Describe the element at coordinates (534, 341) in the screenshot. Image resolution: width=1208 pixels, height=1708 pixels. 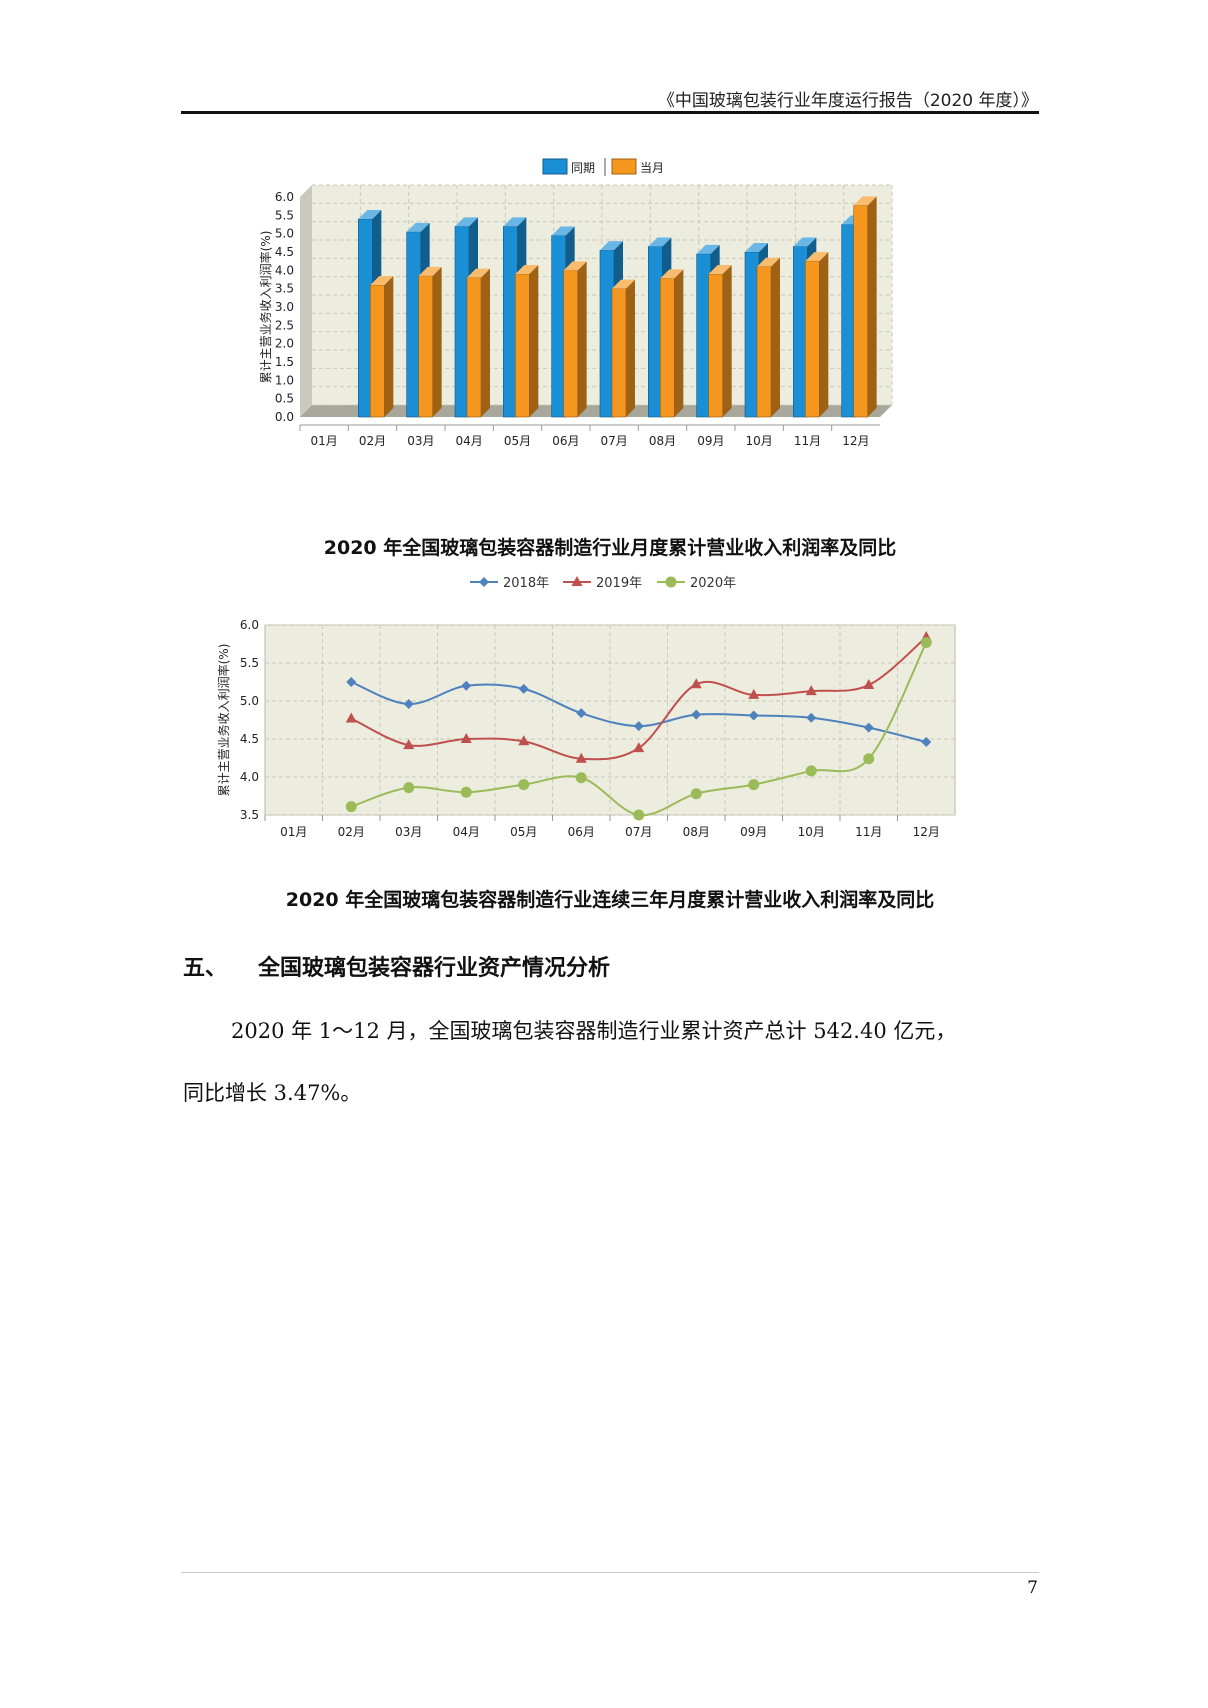
I see `bar-current-5-side` at that location.